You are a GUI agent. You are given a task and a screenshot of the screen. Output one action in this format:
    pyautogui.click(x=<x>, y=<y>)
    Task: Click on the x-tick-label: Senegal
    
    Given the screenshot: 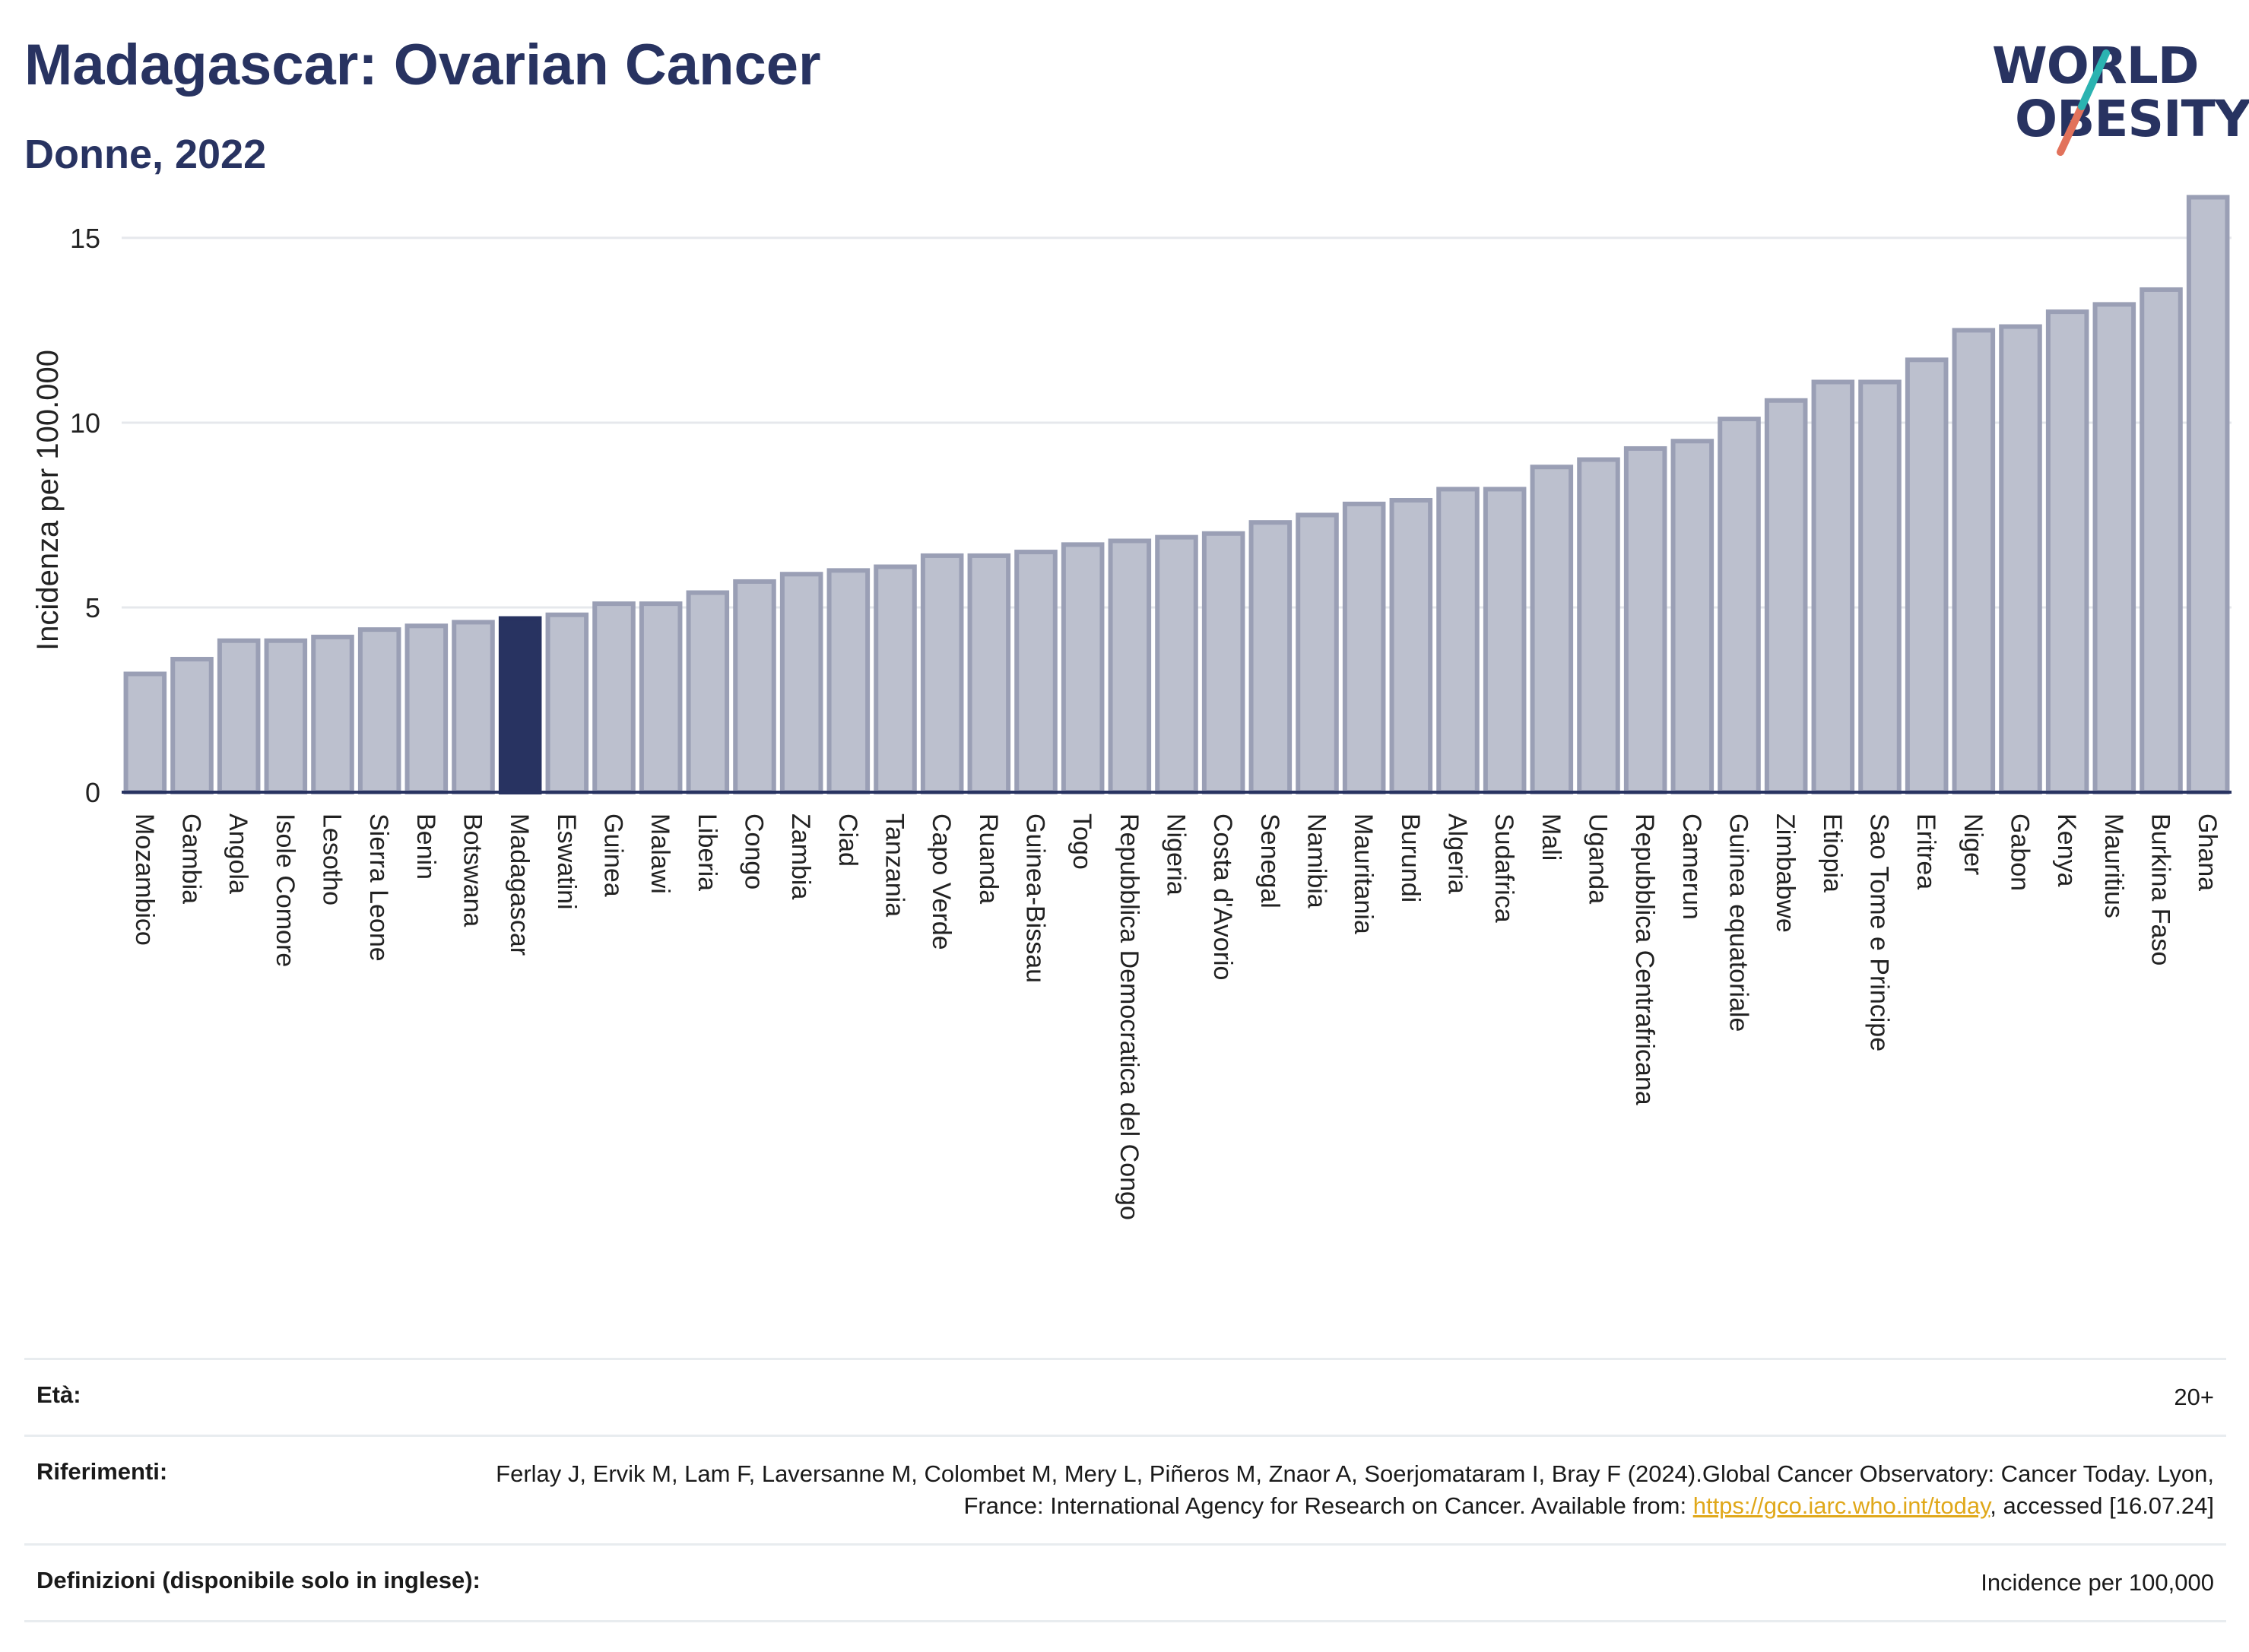 What is the action you would take?
    pyautogui.click(x=1269, y=860)
    